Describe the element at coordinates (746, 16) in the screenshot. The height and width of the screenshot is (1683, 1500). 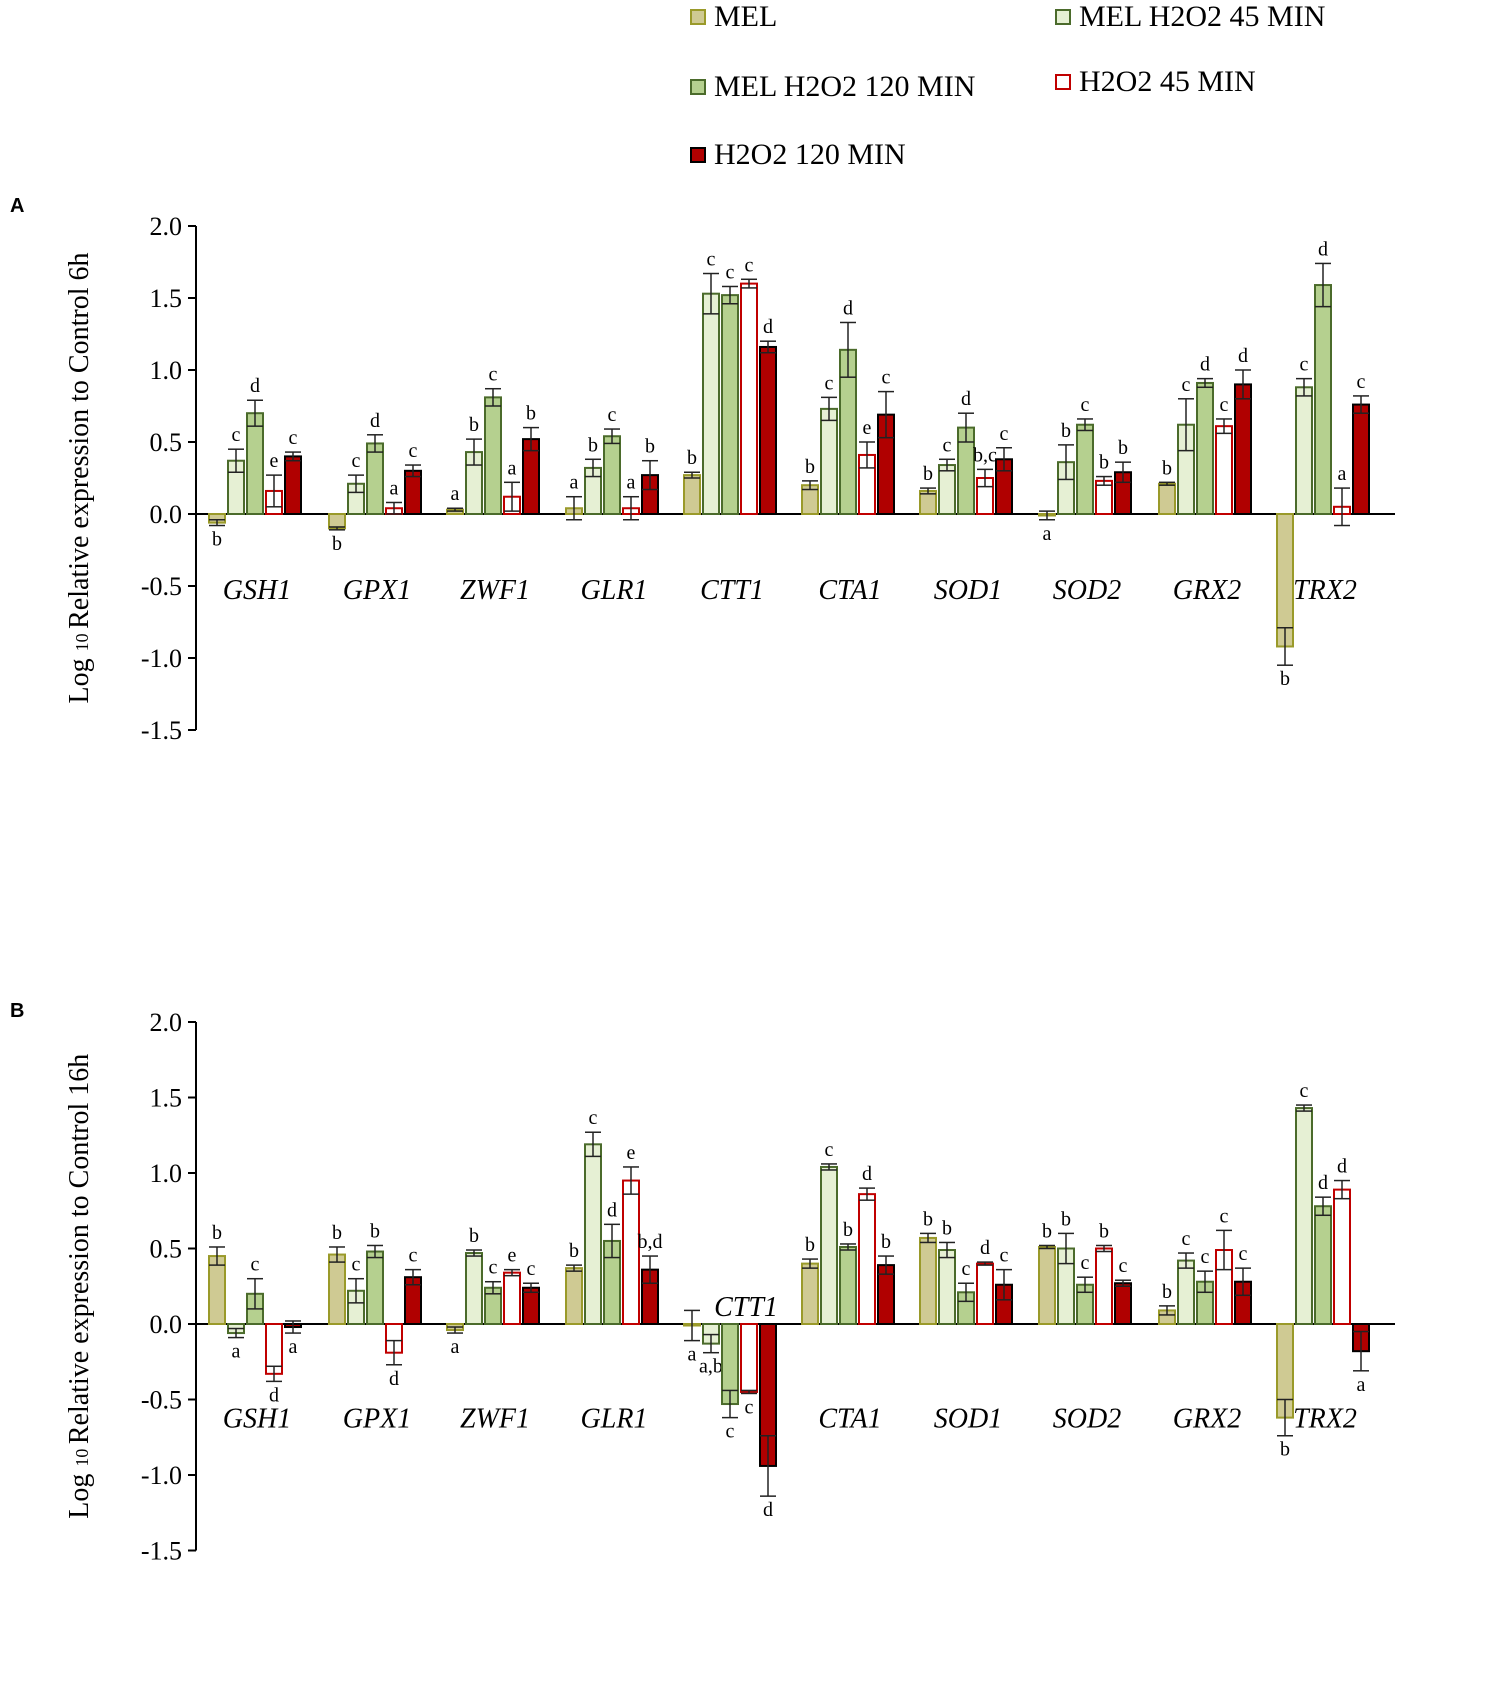
I see `legend-label: MEL` at that location.